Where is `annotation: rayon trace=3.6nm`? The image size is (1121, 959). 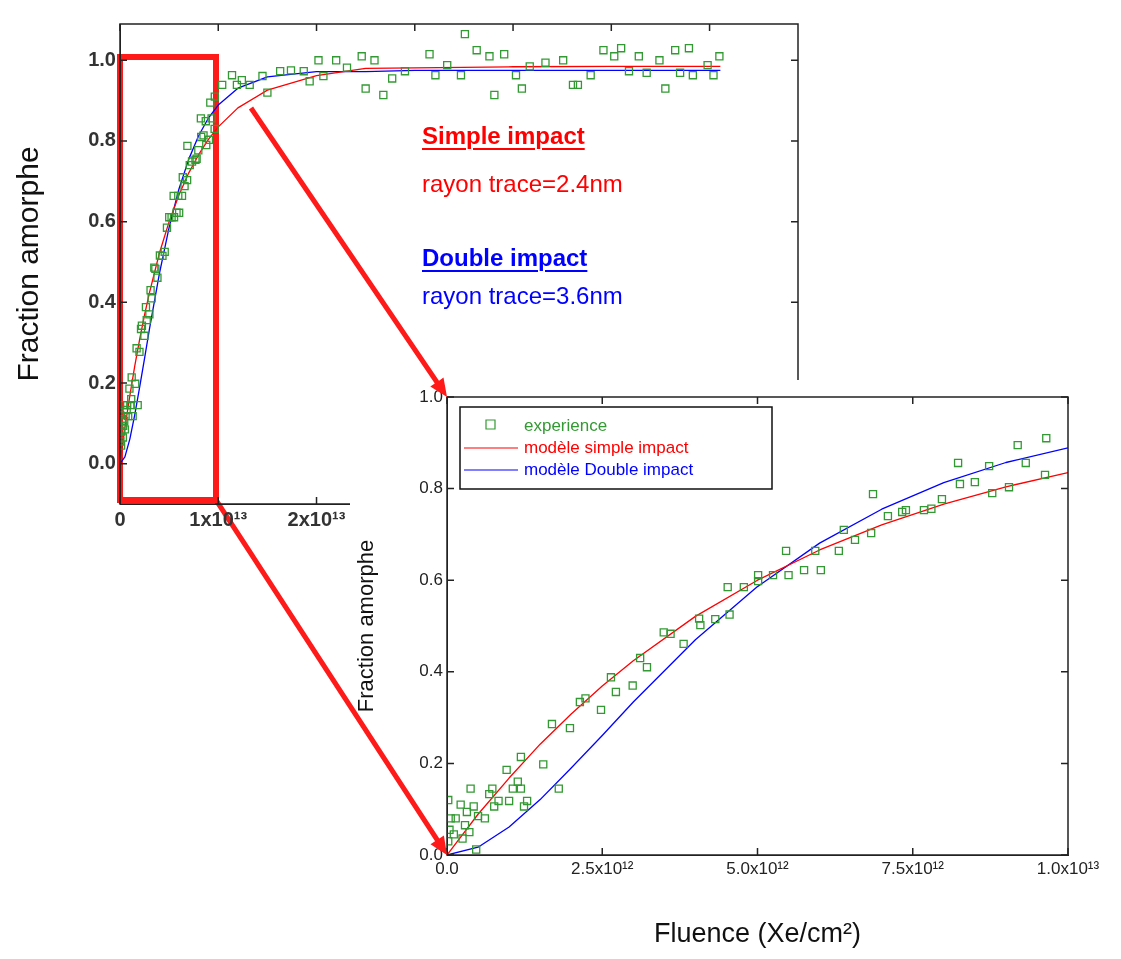
annotation: rayon trace=3.6nm is located at coordinates (522, 296).